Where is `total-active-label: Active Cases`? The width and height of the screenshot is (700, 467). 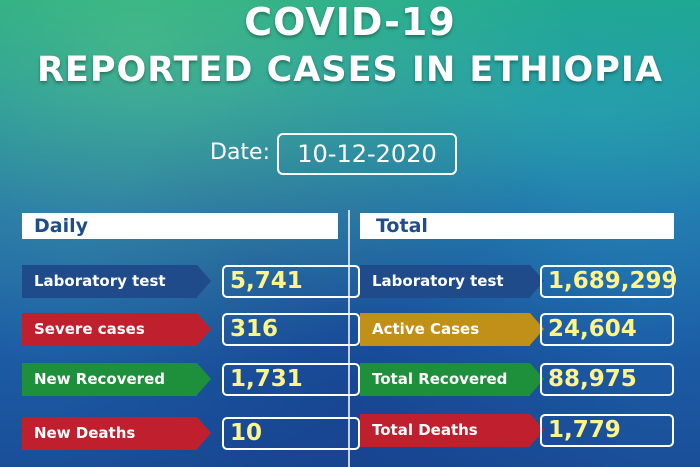 total-active-label: Active Cases is located at coordinates (452, 329).